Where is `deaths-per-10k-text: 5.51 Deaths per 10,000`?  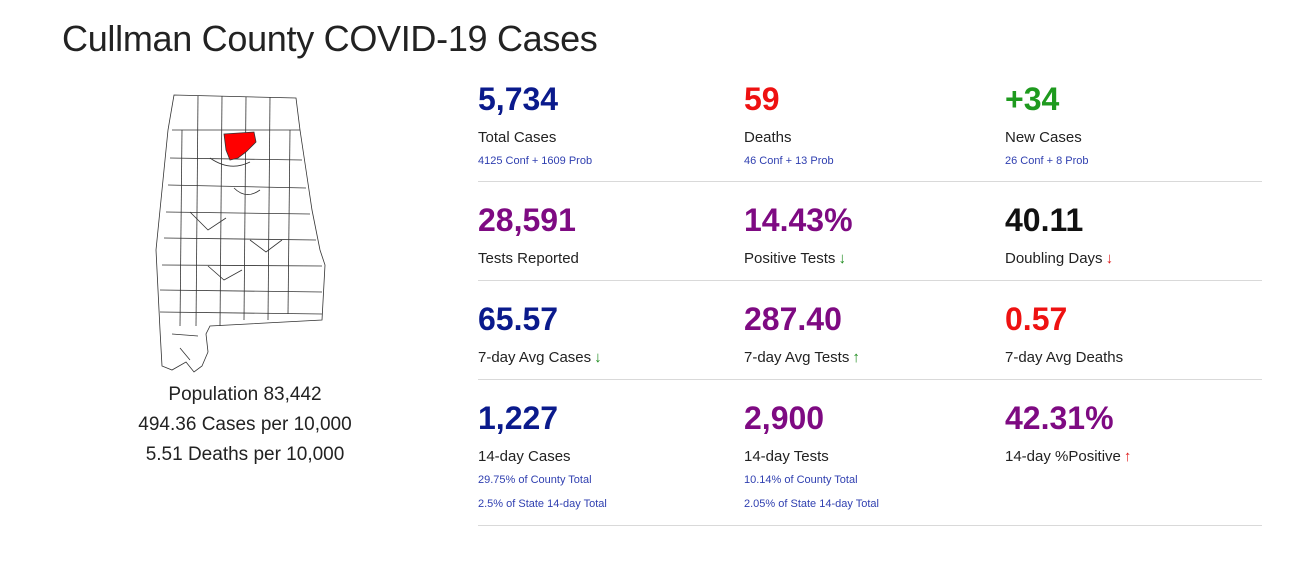
deaths-per-10k-text: 5.51 Deaths per 10,000 is located at coordinates (245, 454).